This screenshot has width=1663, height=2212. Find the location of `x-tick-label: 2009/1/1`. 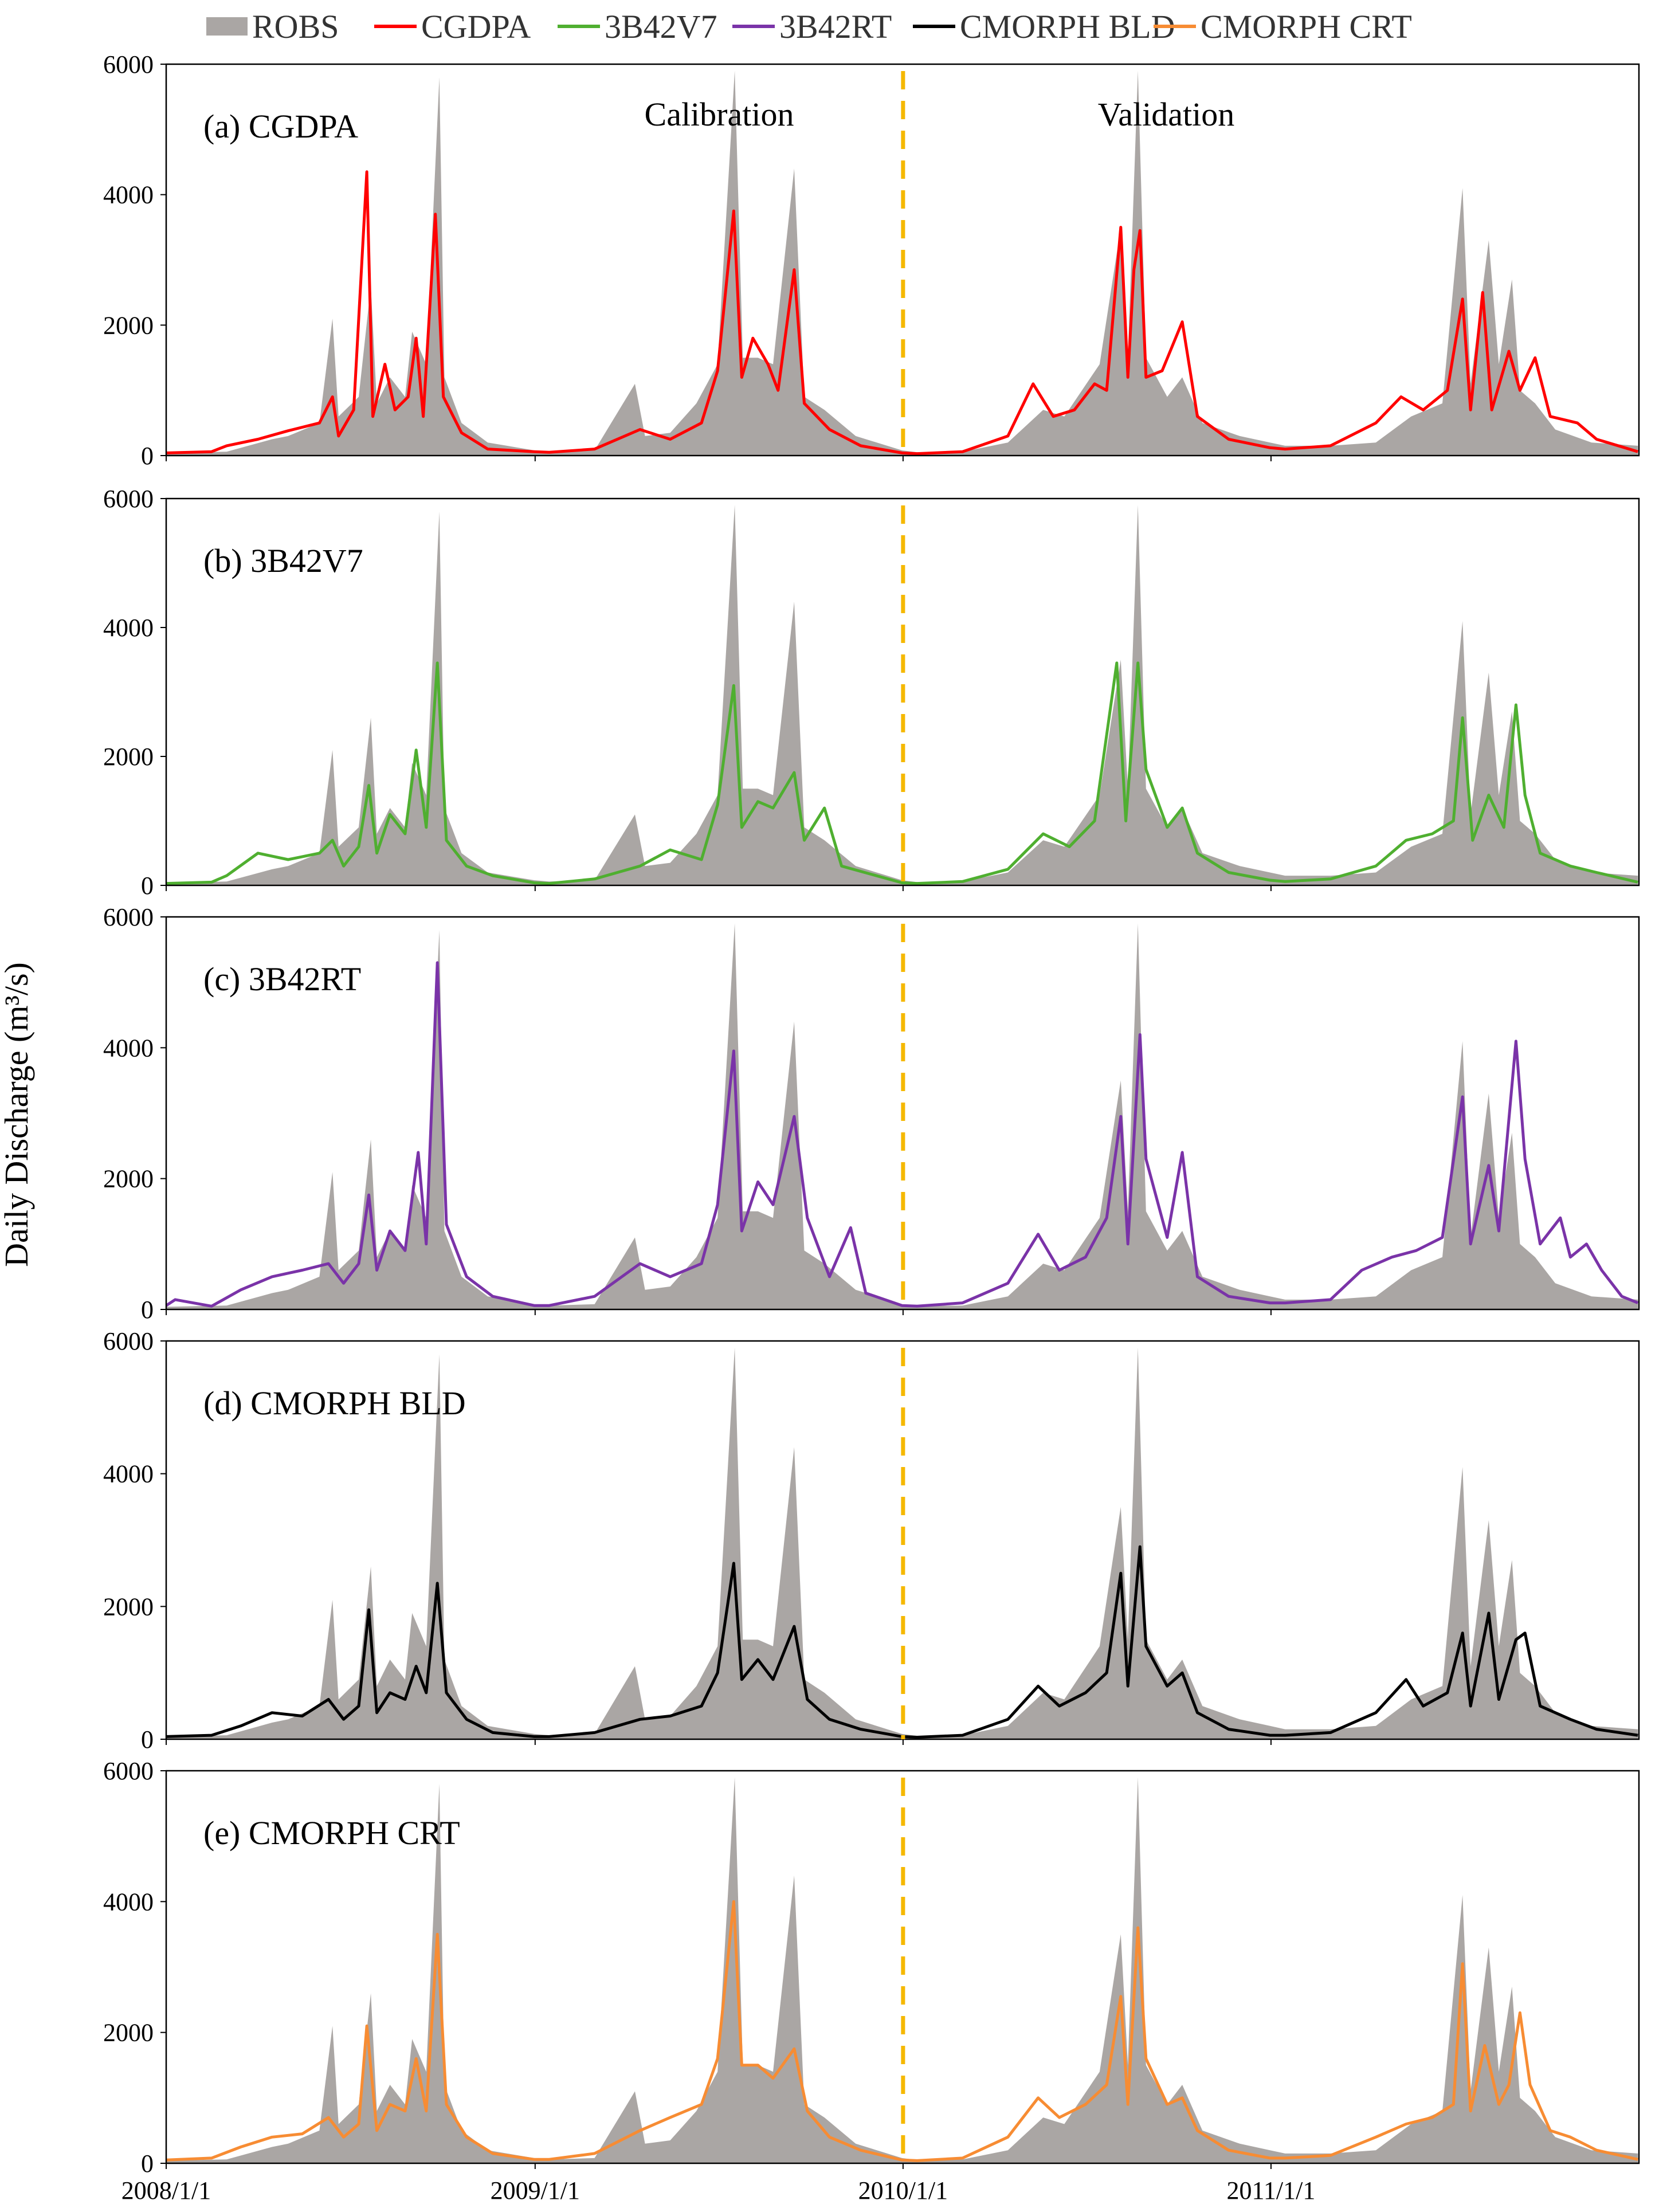

x-tick-label: 2009/1/1 is located at coordinates (535, 2190).